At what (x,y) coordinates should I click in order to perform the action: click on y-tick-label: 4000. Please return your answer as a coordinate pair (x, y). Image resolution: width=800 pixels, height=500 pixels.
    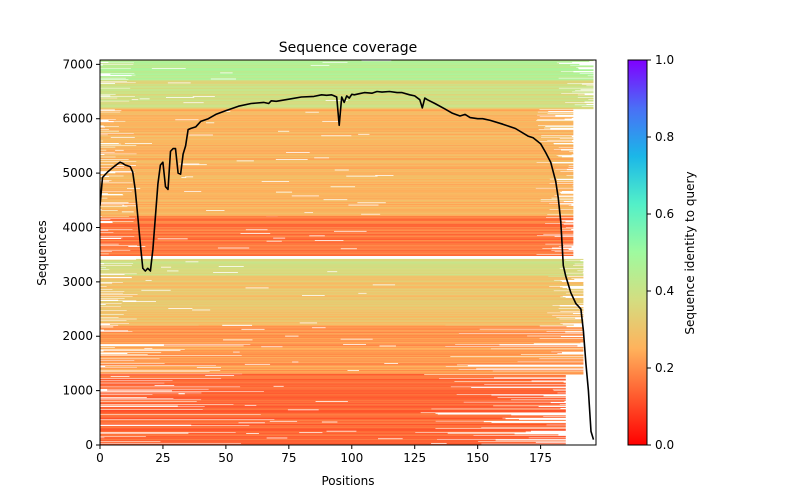
    Looking at the image, I should click on (77, 227).